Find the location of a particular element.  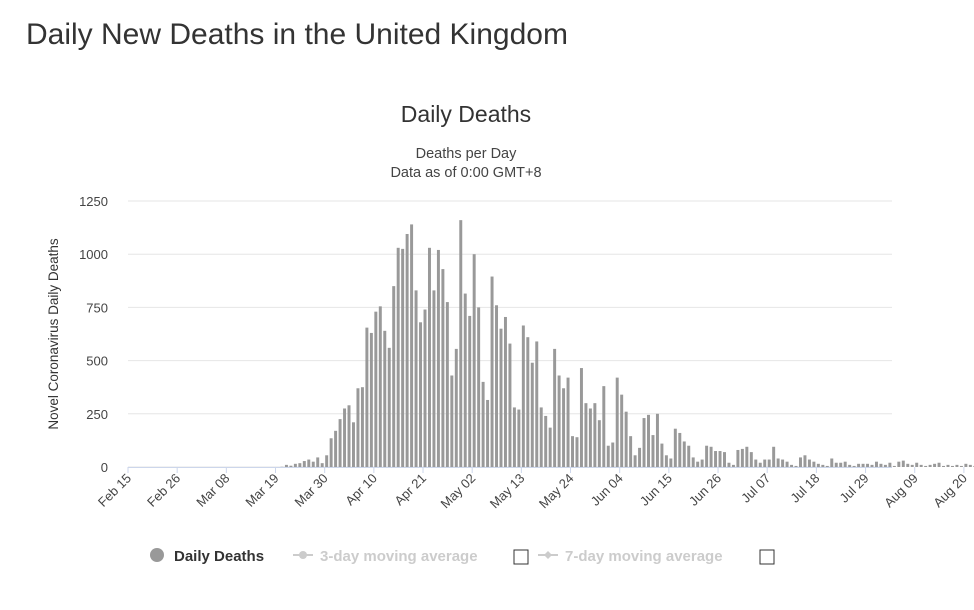

legend-item-3day-ma: 3-day moving average is located at coordinates (385, 556).